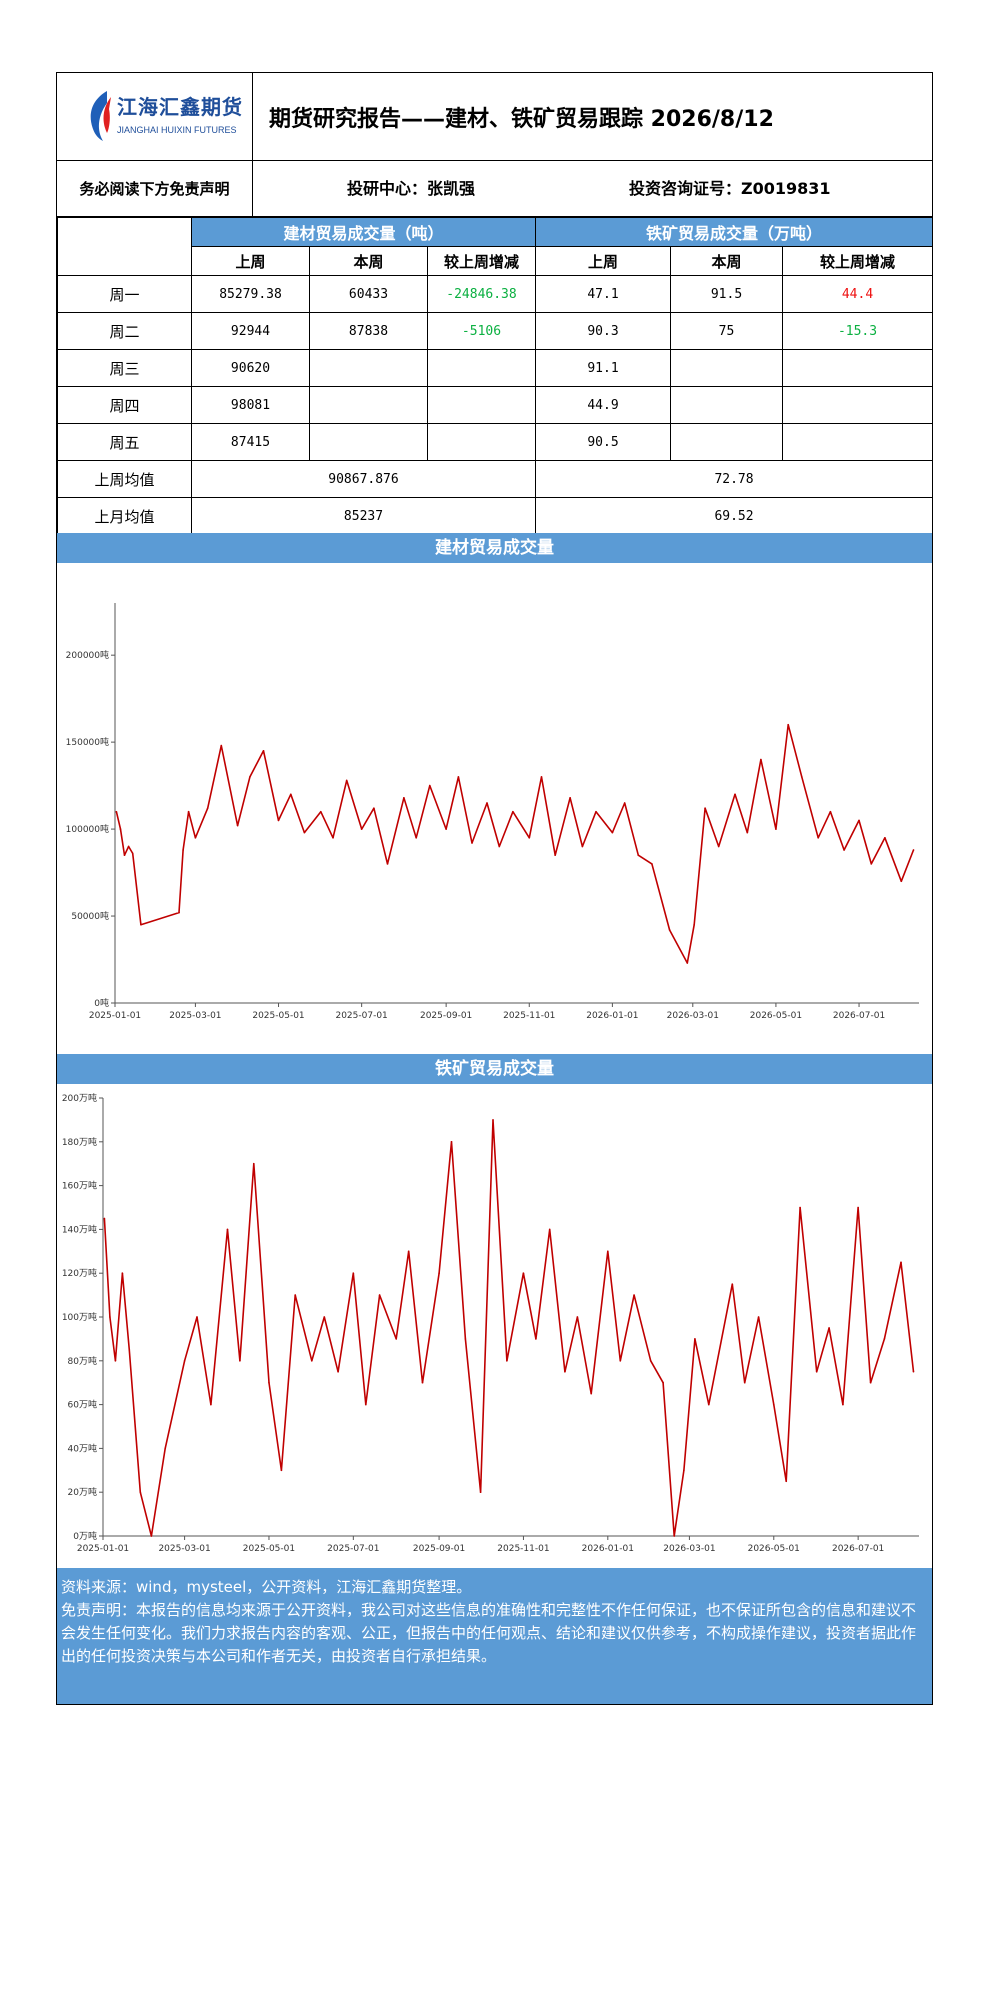 The width and height of the screenshot is (992, 2003). I want to click on table-cell: 60433, so click(368, 294).